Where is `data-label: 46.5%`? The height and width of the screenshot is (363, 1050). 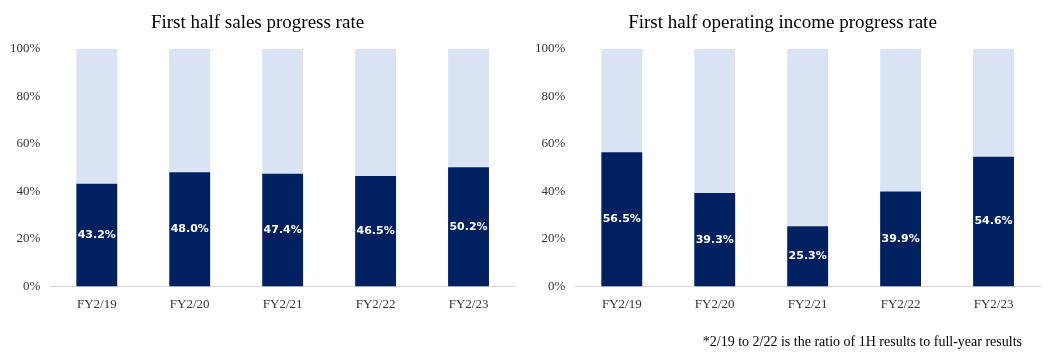
data-label: 46.5% is located at coordinates (375, 231).